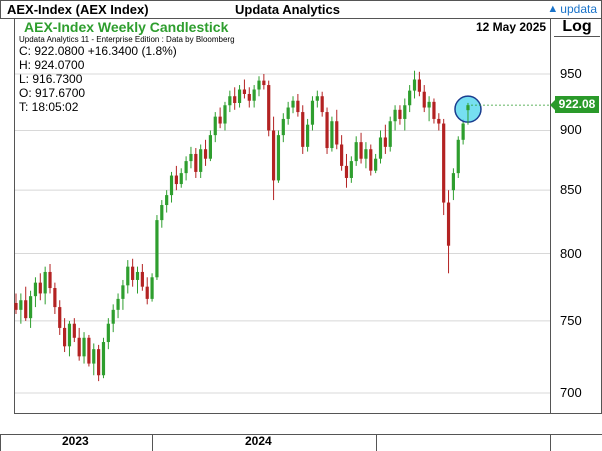 This screenshot has width=602, height=451. Describe the element at coordinates (574, 104) in the screenshot. I see `last-price-label: 922.08` at that location.